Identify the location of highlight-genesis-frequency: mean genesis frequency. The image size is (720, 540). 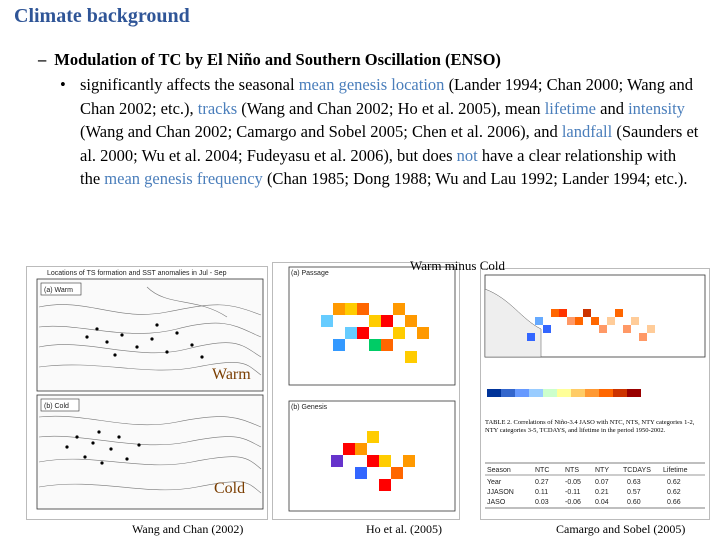
(183, 178).